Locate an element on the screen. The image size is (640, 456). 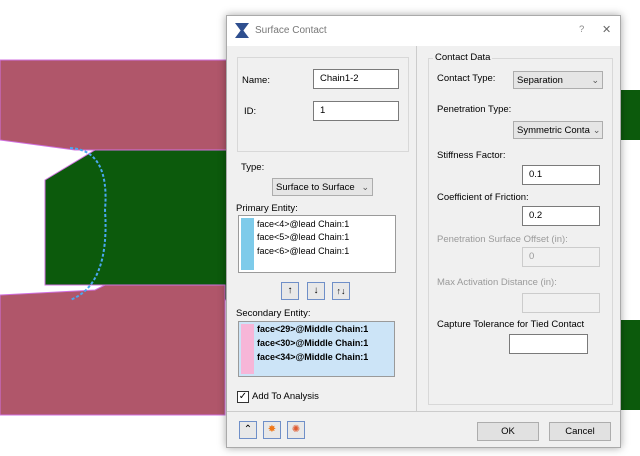
friction-label: Coefficient of Friction: is located at coordinates (483, 197).